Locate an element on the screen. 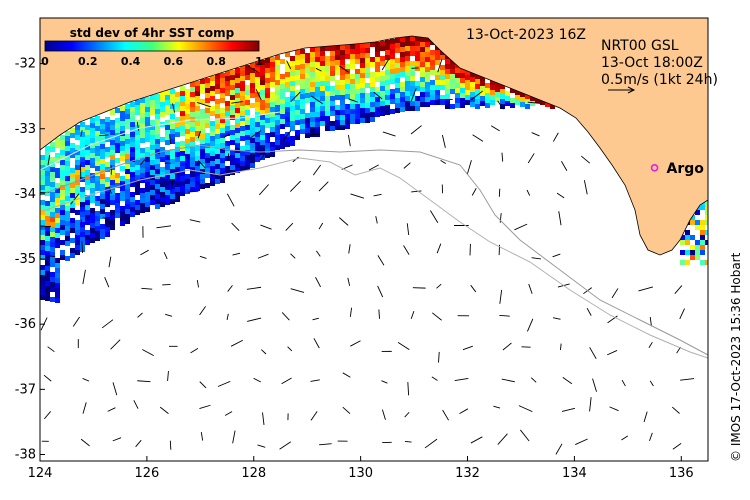  valid-time-label: 13-Oct 18:00Z is located at coordinates (652, 63).